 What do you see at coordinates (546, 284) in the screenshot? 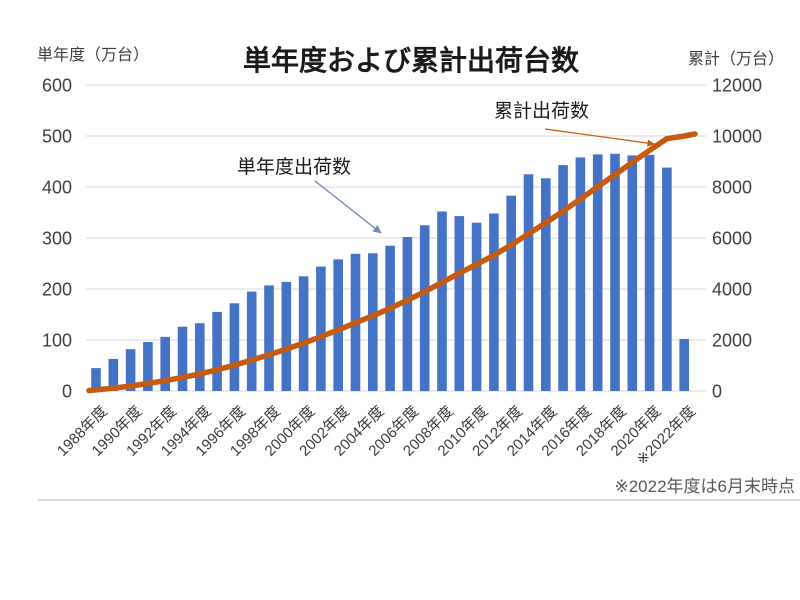
I see `bar-2014` at bounding box center [546, 284].